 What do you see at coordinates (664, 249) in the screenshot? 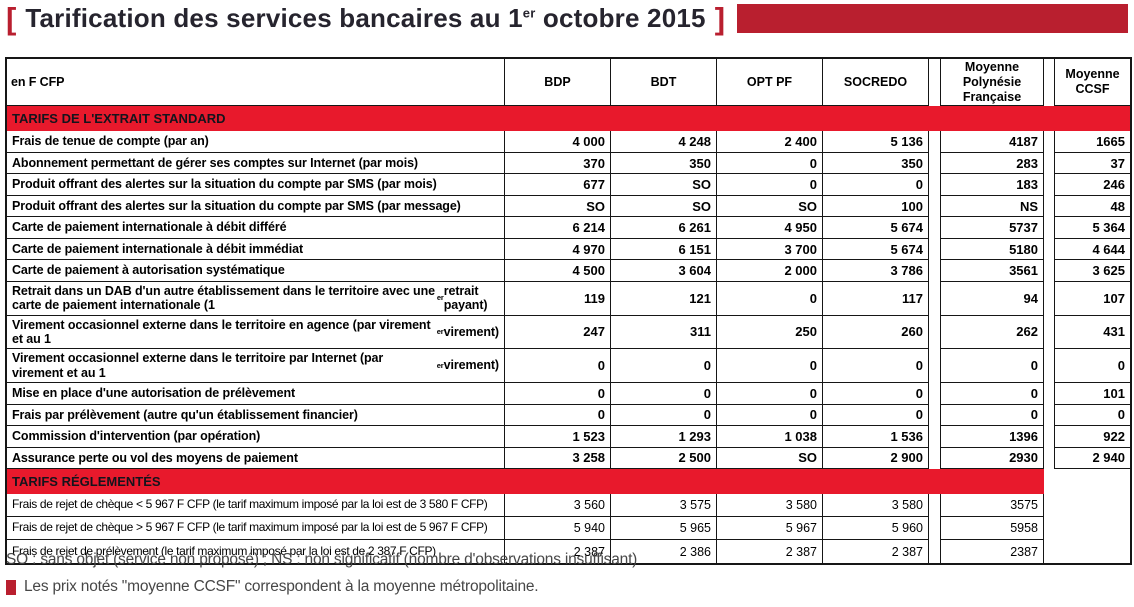
I see `value-bdt: 6 151` at bounding box center [664, 249].